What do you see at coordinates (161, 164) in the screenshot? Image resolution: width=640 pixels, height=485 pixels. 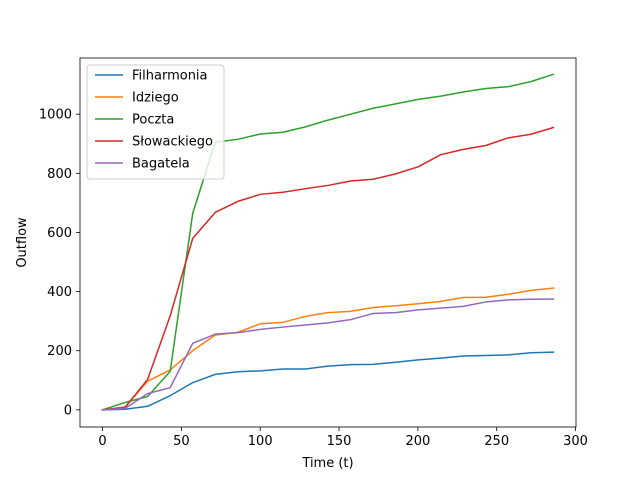 I see `legend-label-4: Bagatela` at bounding box center [161, 164].